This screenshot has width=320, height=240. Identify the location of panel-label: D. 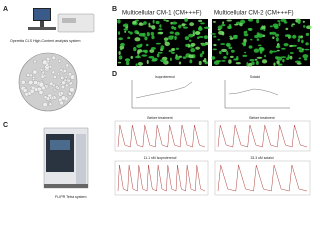
(114, 74).